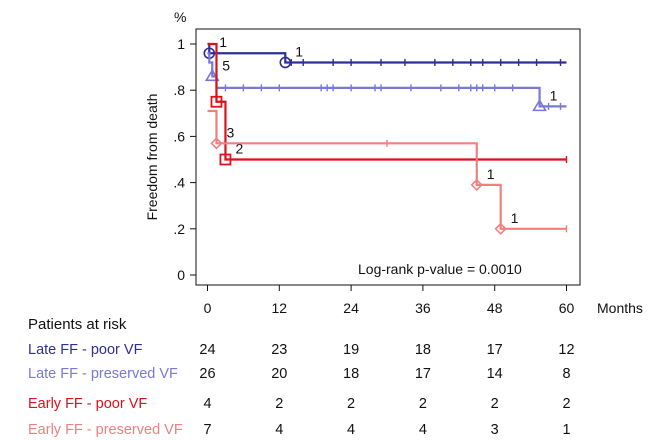  I want to click on x-tick-label: 48, so click(495, 308).